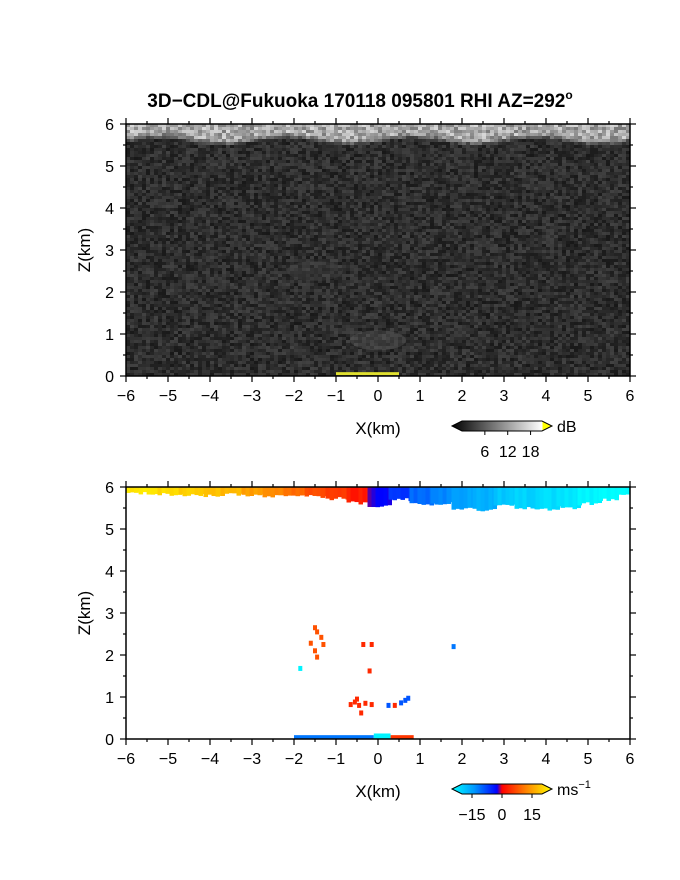 The image size is (680, 880). What do you see at coordinates (377, 791) in the screenshot?
I see `velocity-x-axis-label: X(km)` at bounding box center [377, 791].